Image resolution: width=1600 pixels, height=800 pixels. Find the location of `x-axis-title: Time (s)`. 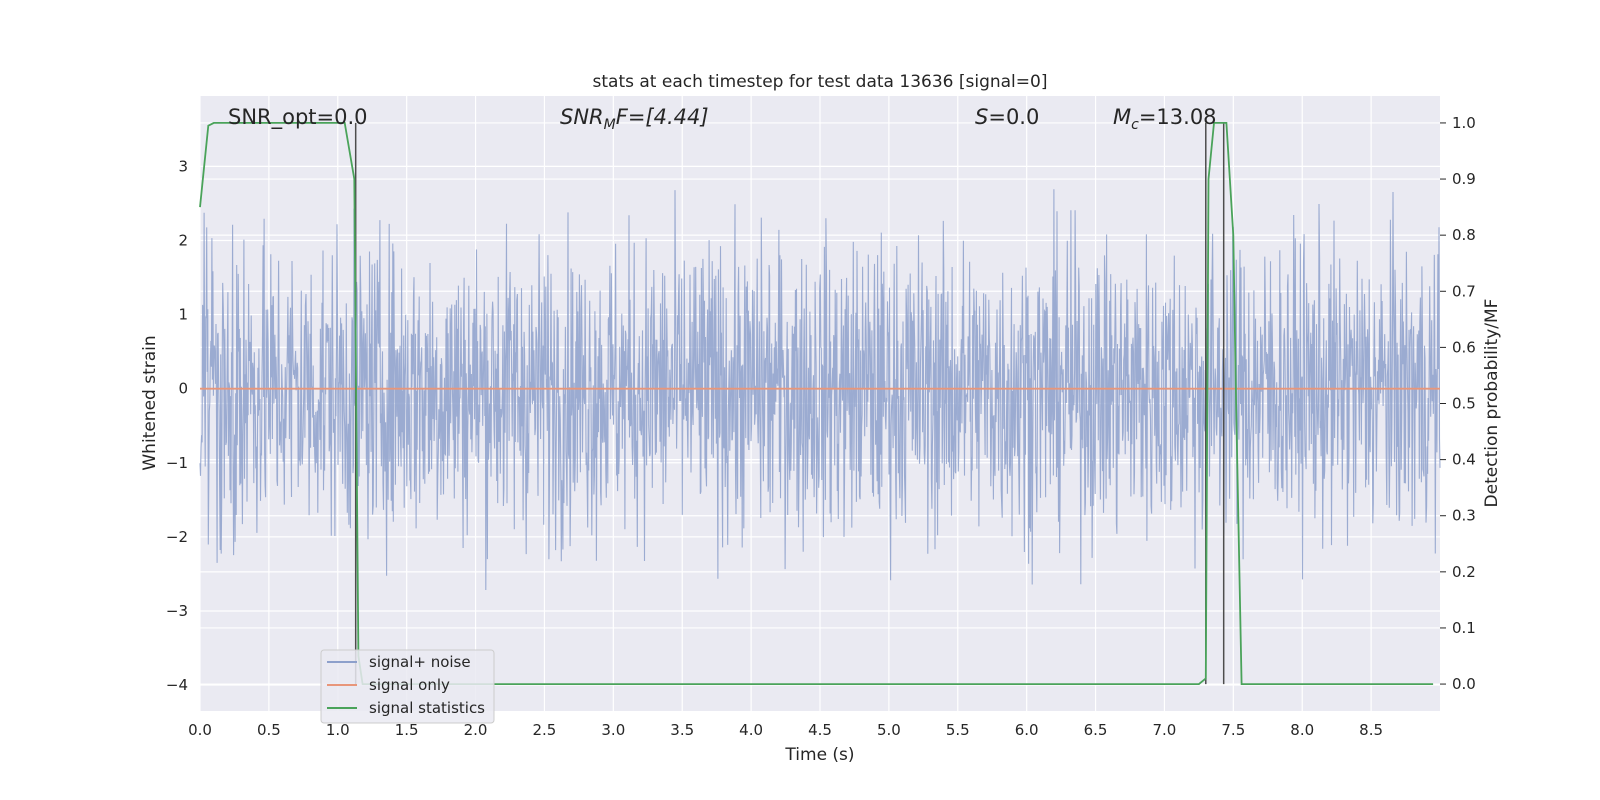

x-axis-title: Time (s) is located at coordinates (819, 755).